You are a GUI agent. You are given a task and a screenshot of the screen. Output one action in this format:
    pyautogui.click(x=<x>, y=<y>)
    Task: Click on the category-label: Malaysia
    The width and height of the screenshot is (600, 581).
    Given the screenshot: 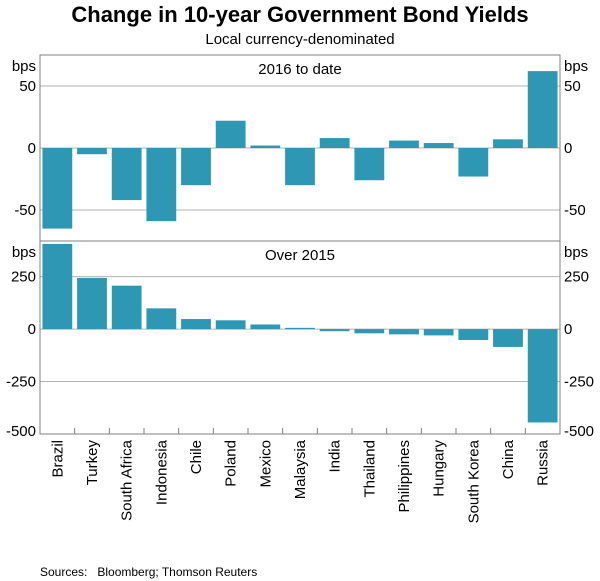 What is the action you would take?
    pyautogui.click(x=300, y=469)
    